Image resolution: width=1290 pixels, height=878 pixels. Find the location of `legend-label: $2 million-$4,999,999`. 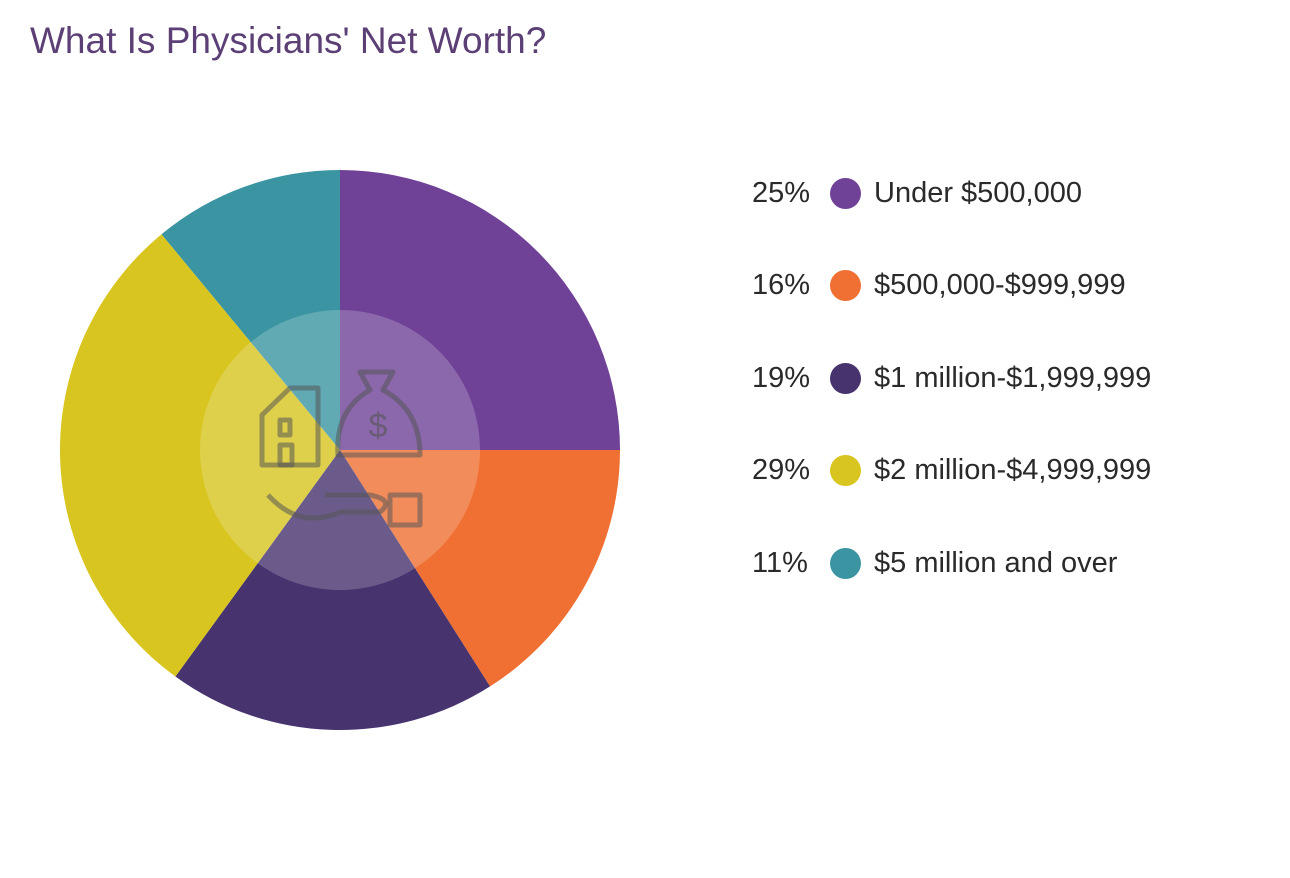

legend-label: $2 million-$4,999,999 is located at coordinates (1013, 470).